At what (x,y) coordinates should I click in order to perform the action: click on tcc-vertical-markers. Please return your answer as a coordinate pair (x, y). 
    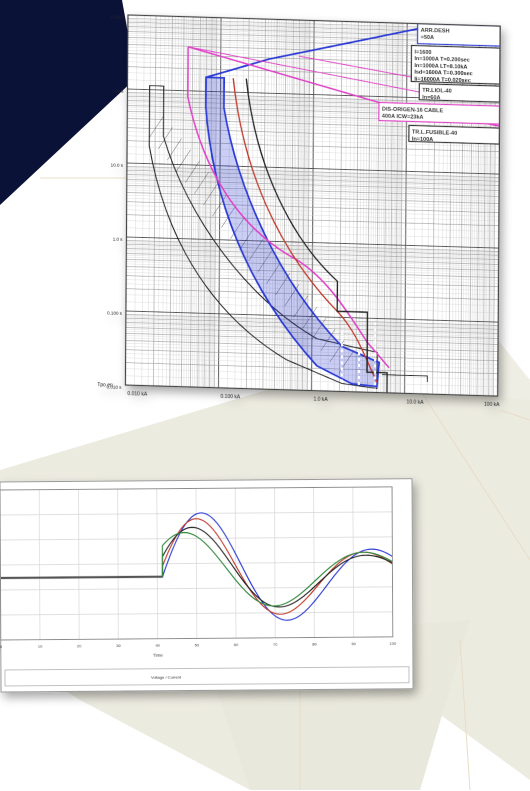
    Looking at the image, I should click on (358, 357).